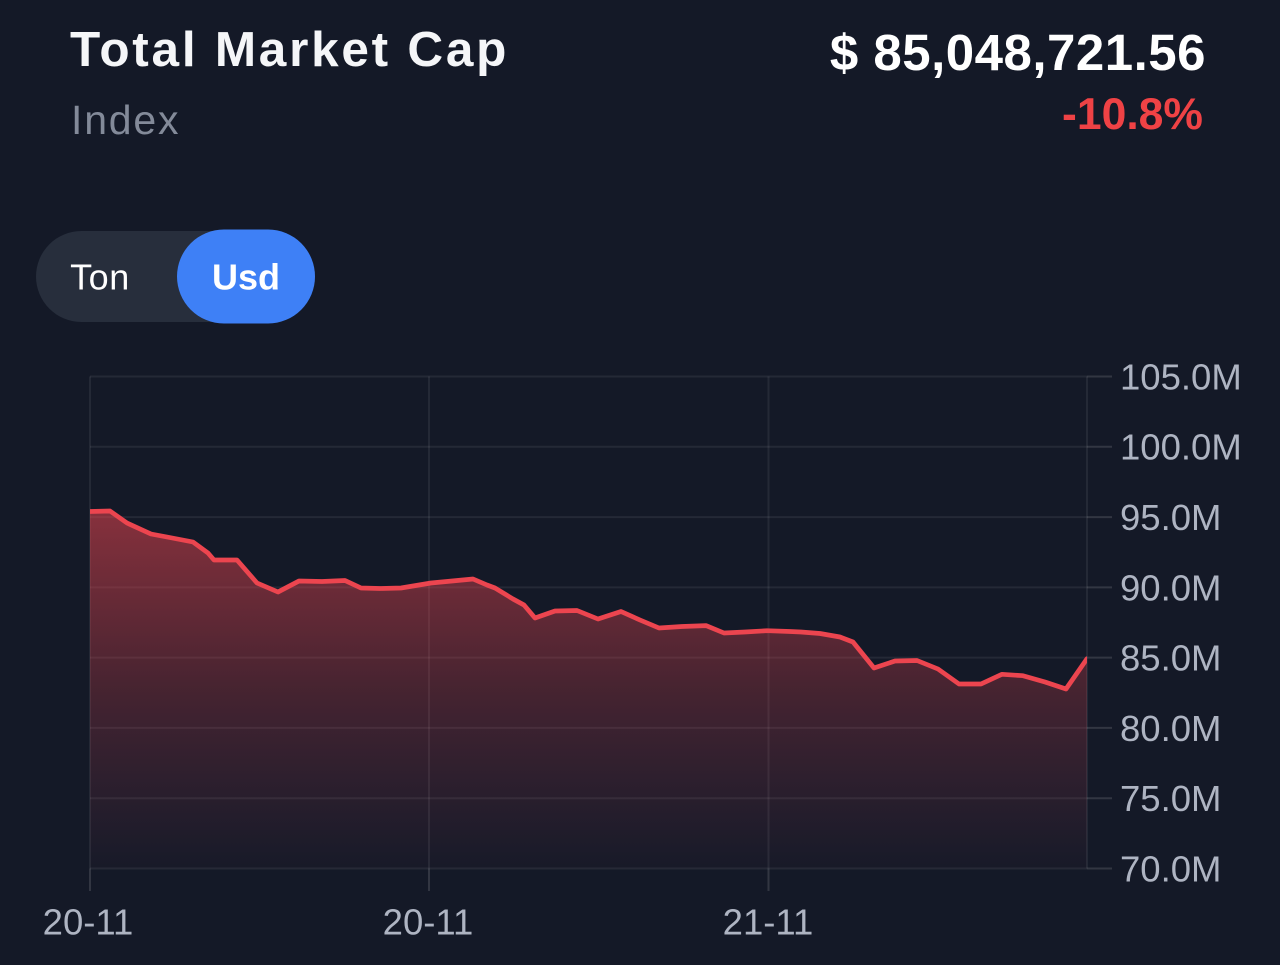  Describe the element at coordinates (1170, 728) in the screenshot. I see `svg-text: 80.0M` at that location.